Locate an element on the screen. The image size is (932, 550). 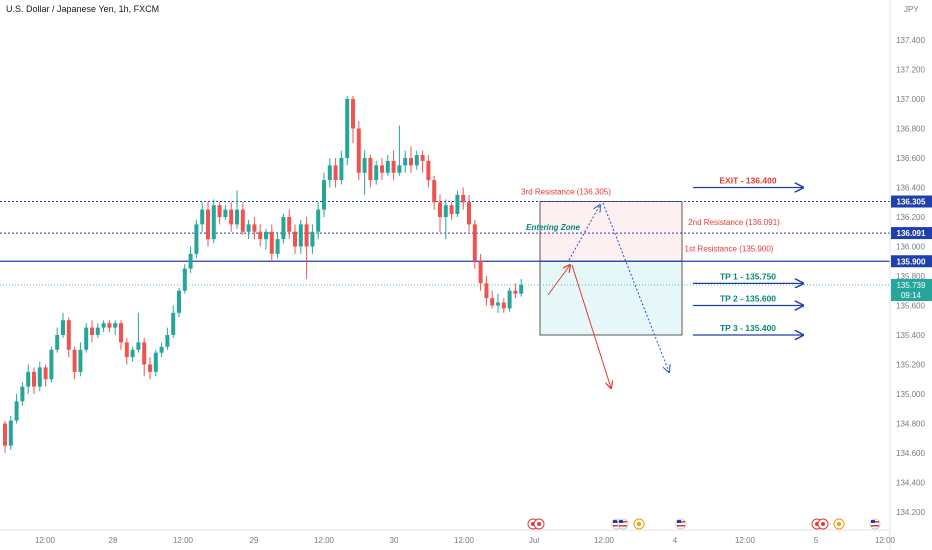
y-tick-label: 134.200 is located at coordinates (910, 512).